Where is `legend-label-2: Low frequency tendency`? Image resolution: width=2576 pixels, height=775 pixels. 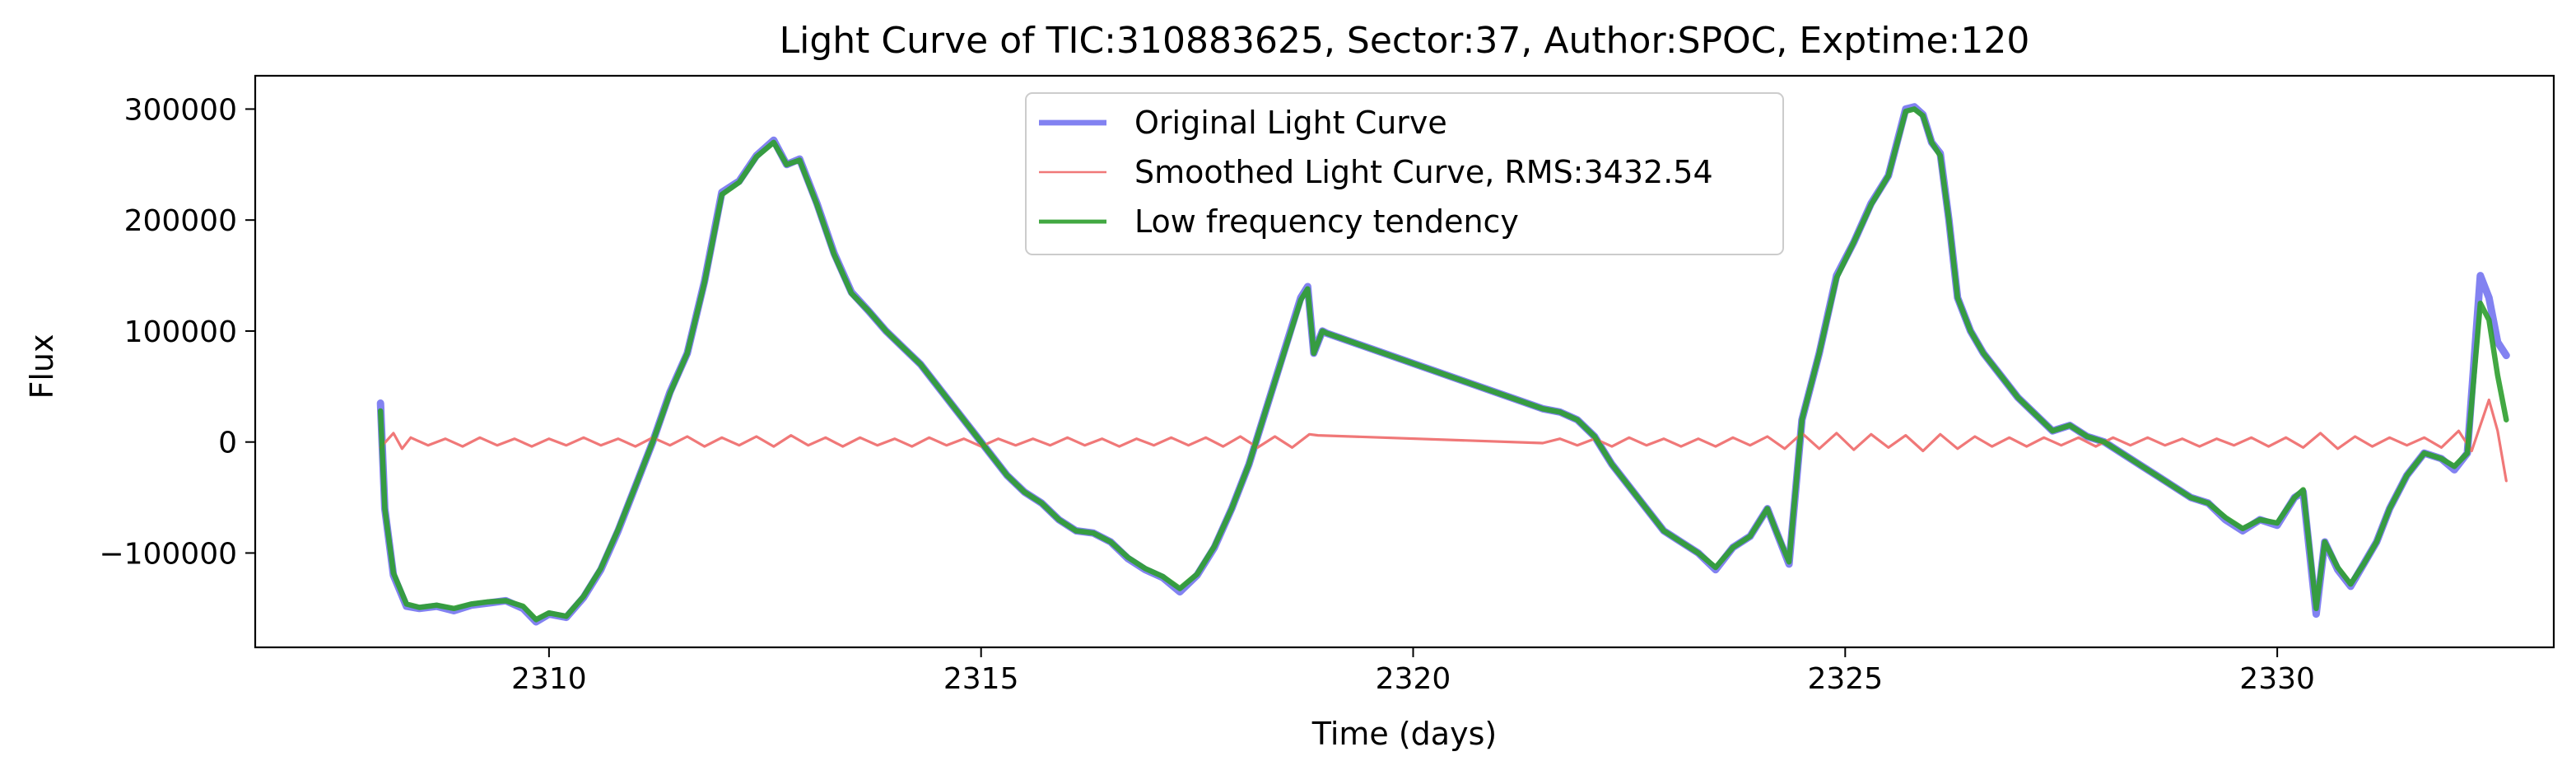 legend-label-2: Low frequency tendency is located at coordinates (1326, 221).